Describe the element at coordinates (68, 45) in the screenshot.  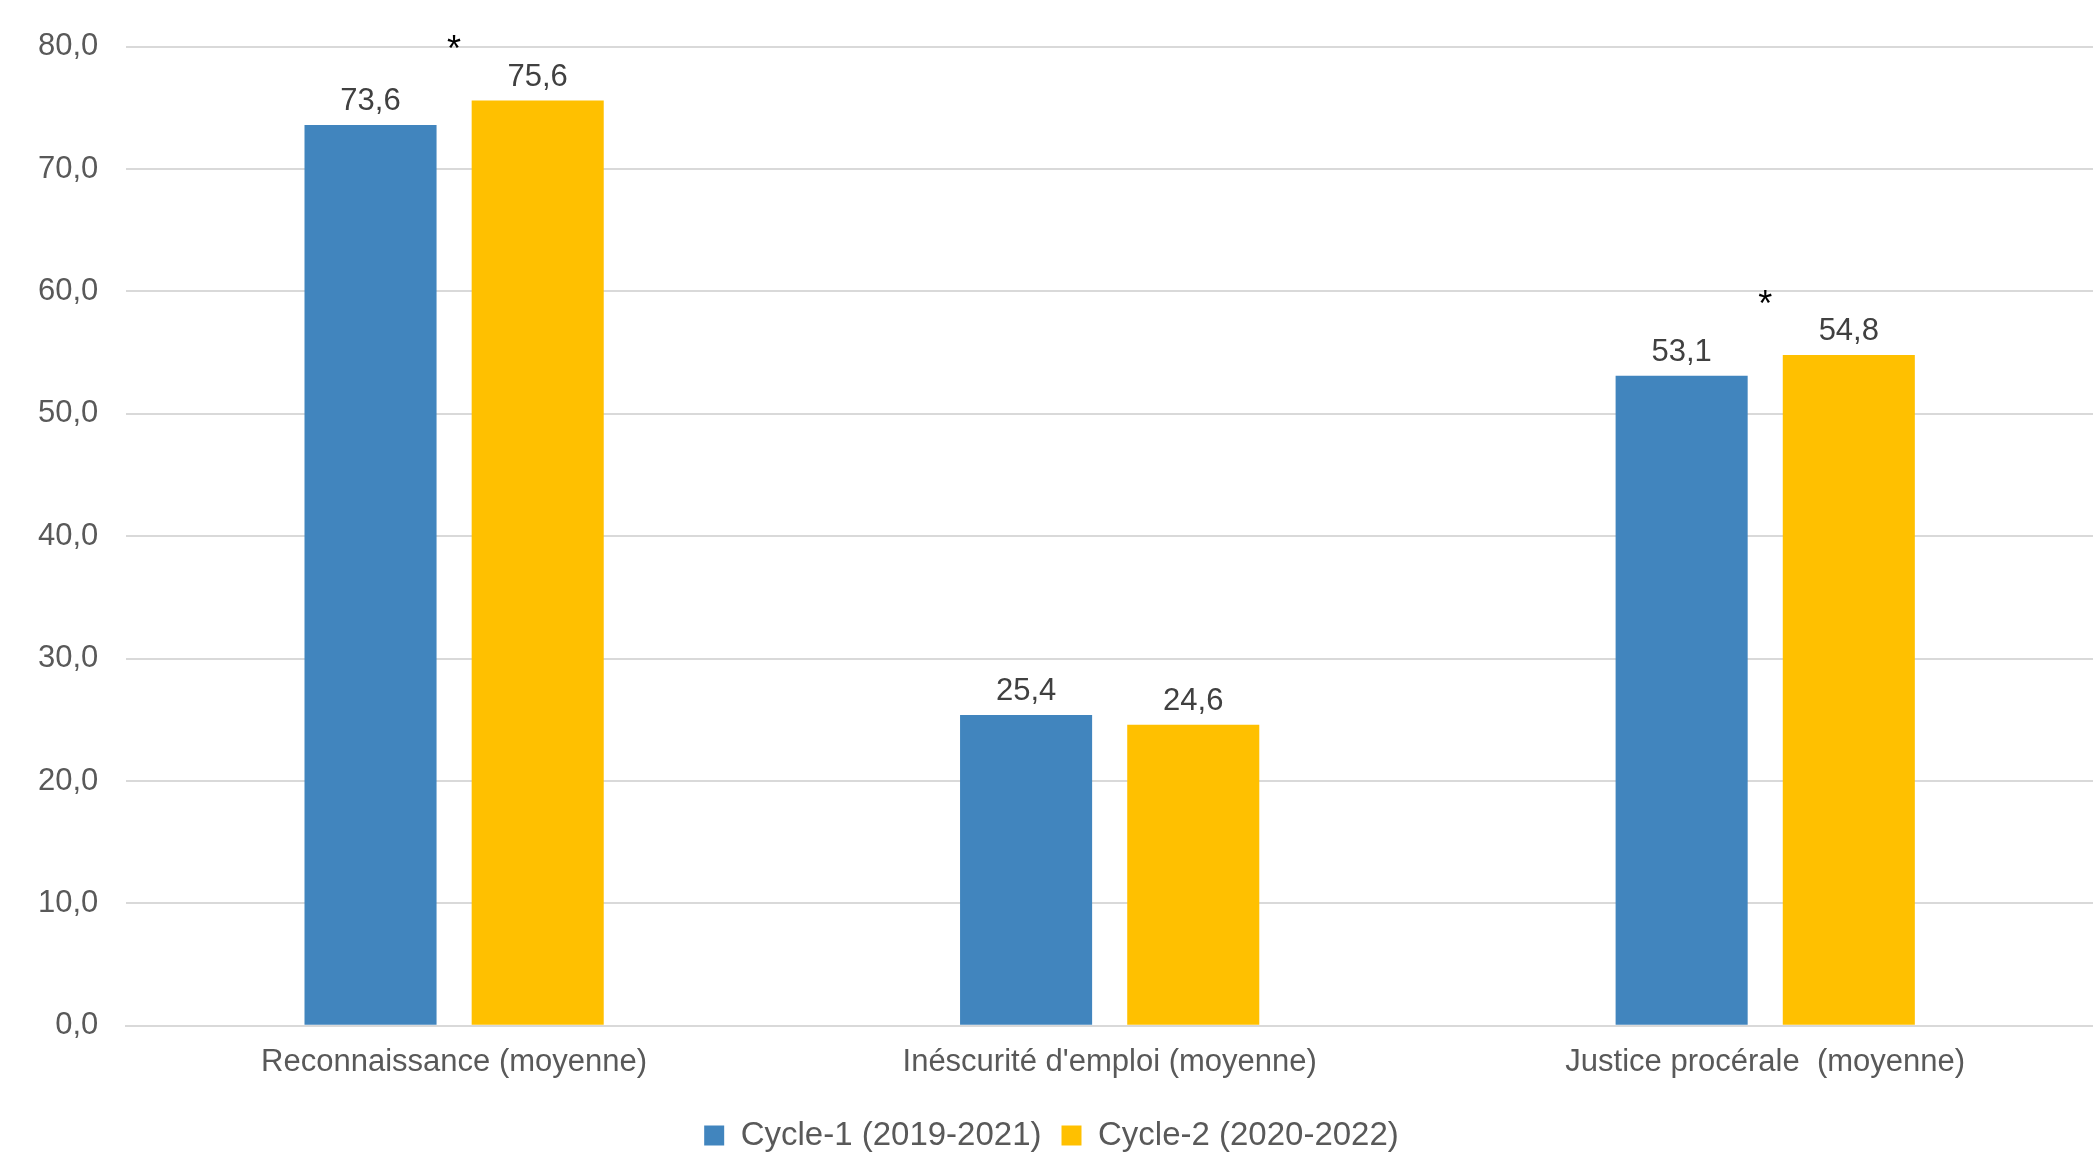
I see `y-tick-label: 80,0` at that location.